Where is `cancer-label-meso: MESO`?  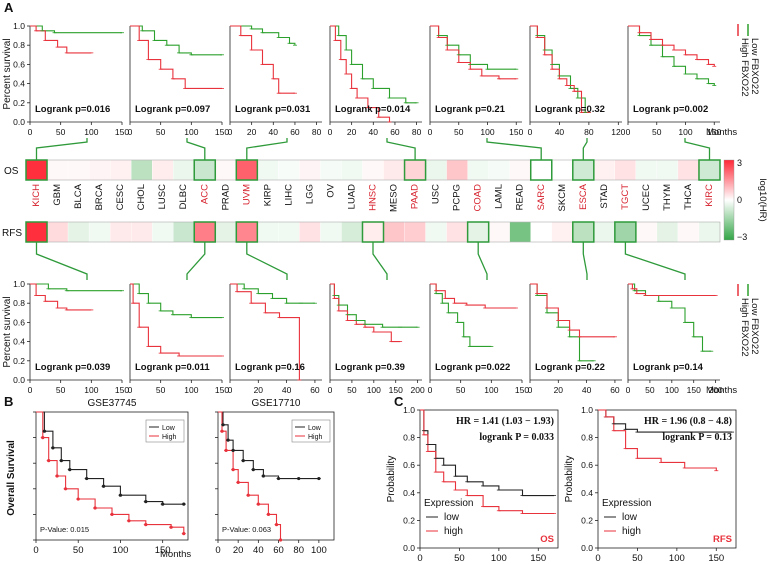 cancer-label-meso: MESO is located at coordinates (394, 198).